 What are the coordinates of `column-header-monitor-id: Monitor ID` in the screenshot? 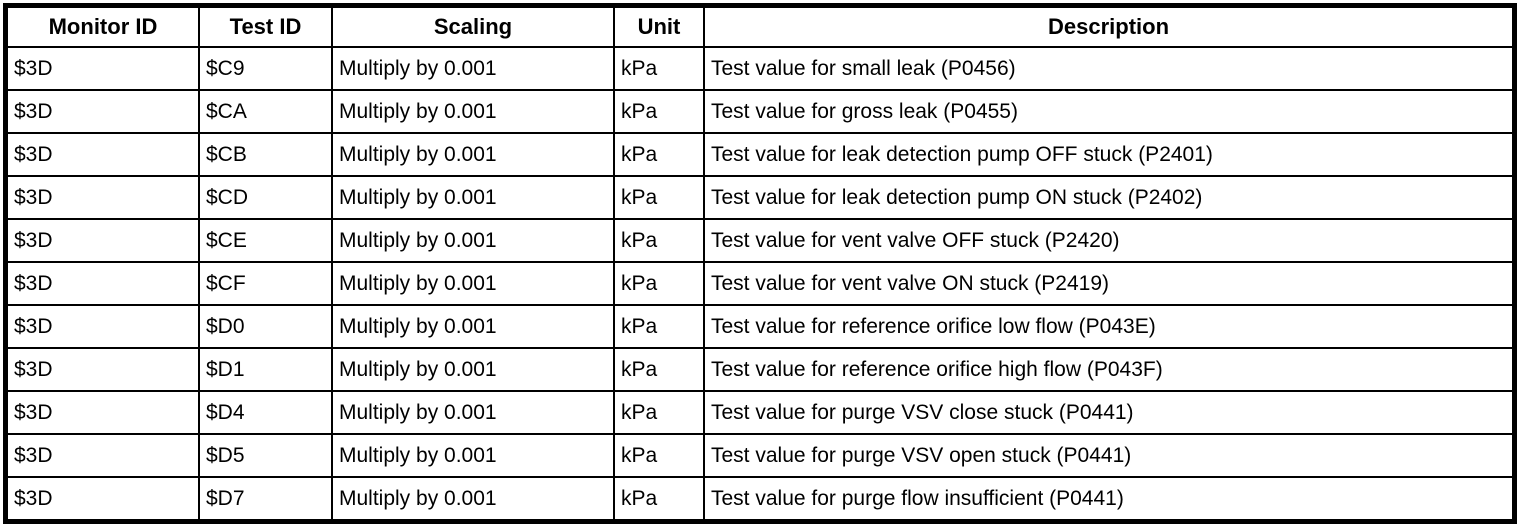 It's located at (102, 26).